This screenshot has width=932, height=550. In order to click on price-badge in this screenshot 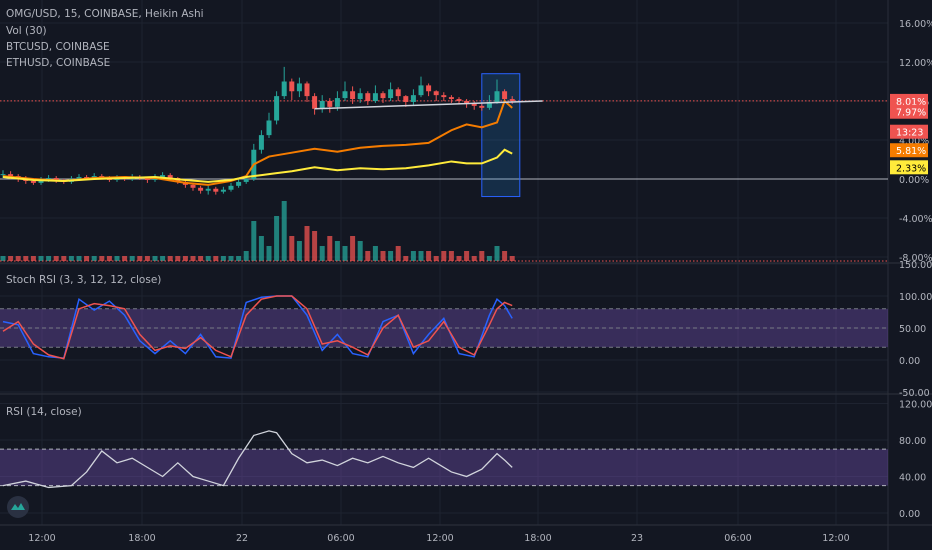, I will do `click(909, 167)`.